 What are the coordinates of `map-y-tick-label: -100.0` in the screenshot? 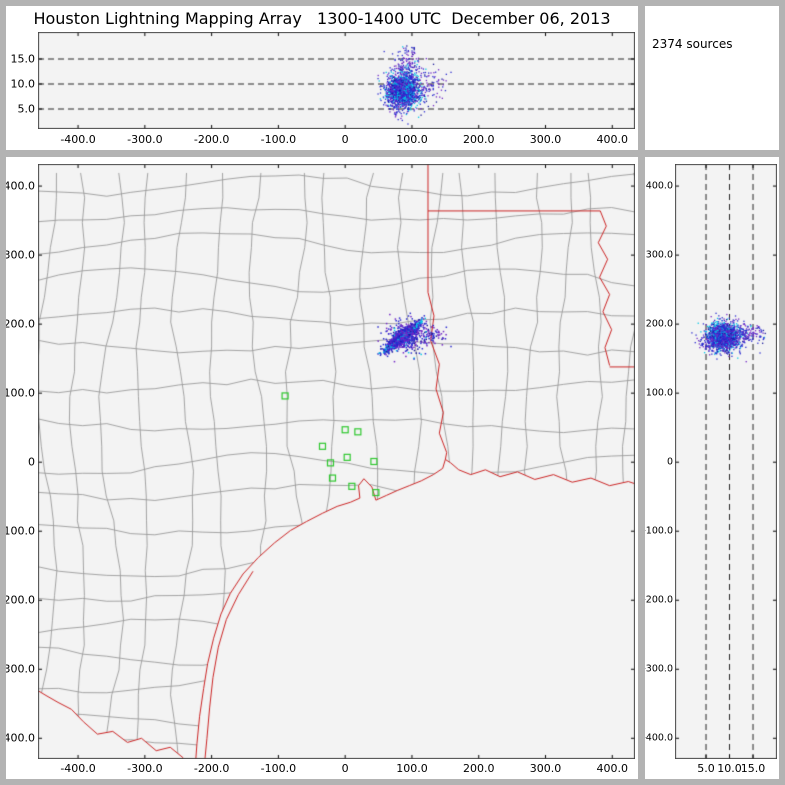 It's located at (17, 531).